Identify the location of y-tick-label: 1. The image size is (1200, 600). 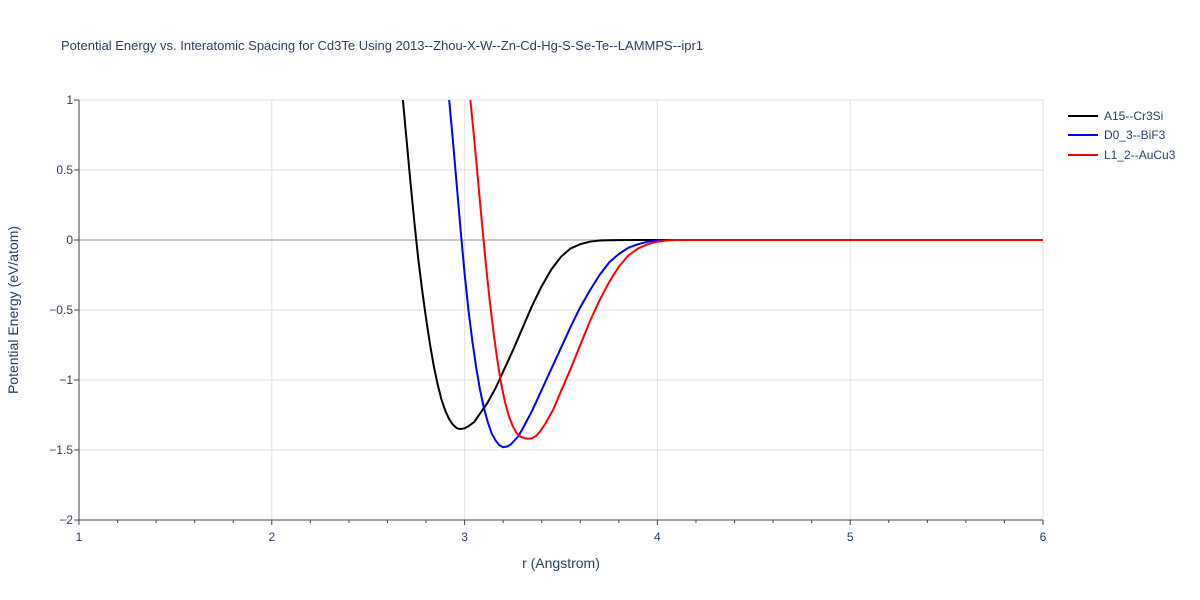
(69, 100).